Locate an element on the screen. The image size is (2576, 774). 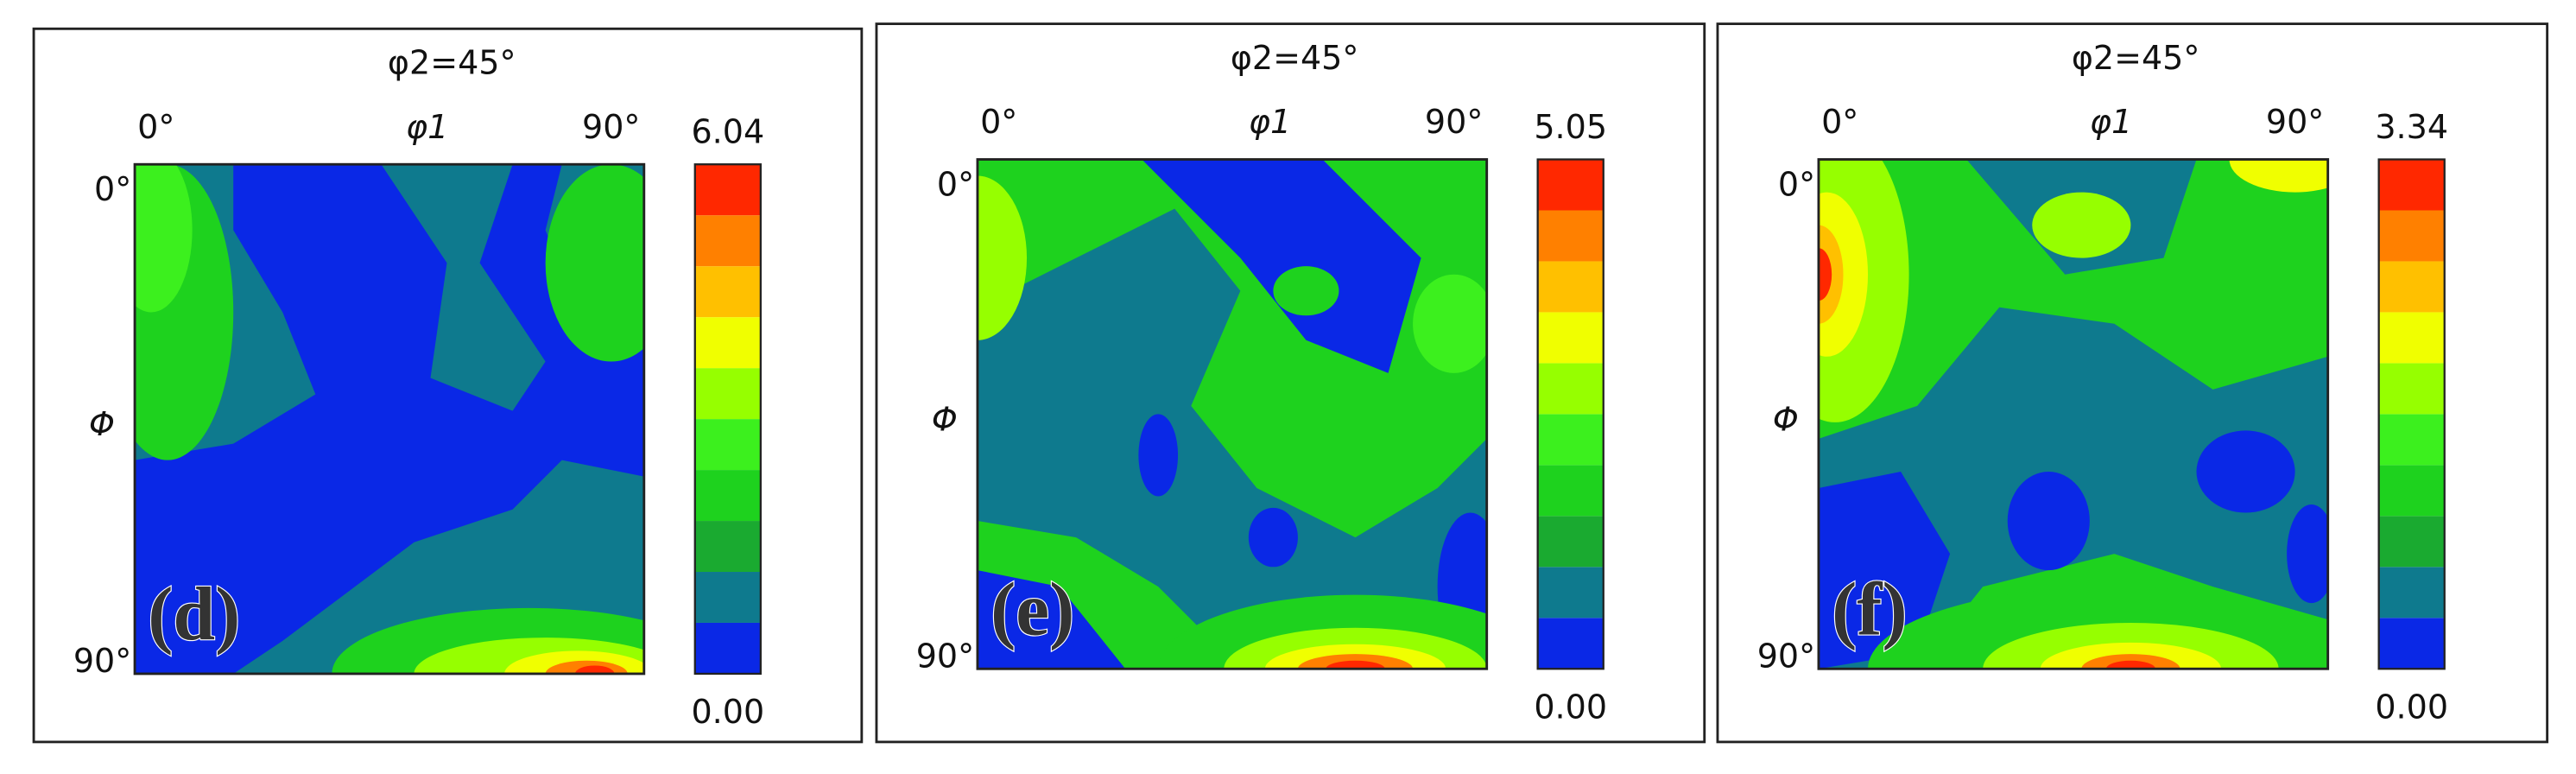
panel-label: (d) is located at coordinates (194, 614).